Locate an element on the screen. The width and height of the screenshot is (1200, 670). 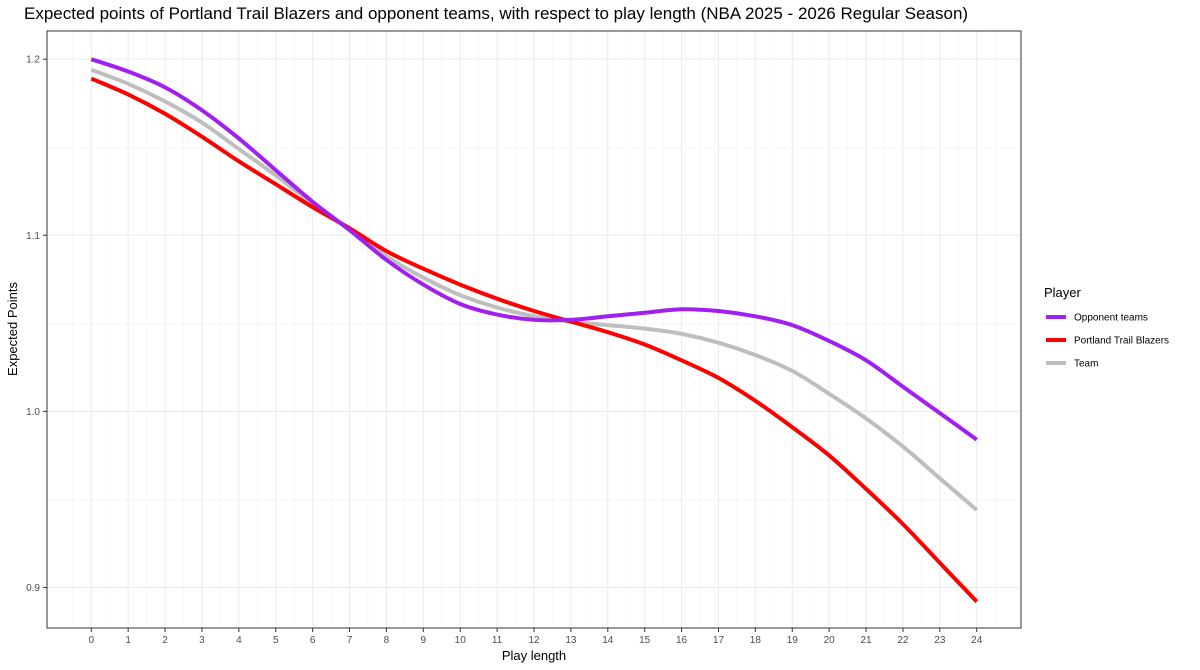
y-axis: 0.9 1.0 1.1 1.2 is located at coordinates (36, 324).